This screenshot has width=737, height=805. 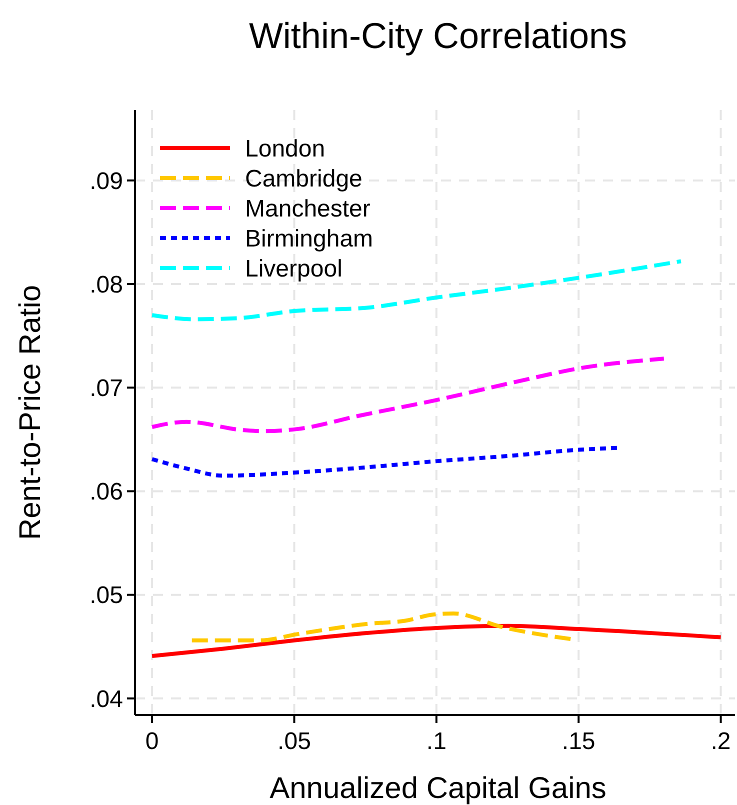 What do you see at coordinates (285, 148) in the screenshot?
I see `legend-label: London` at bounding box center [285, 148].